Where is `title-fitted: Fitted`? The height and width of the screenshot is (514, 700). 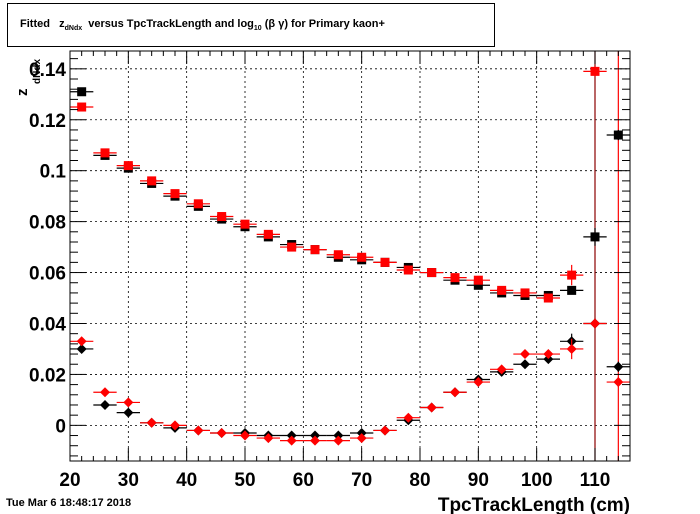
title-fitted: Fitted is located at coordinates (35, 24).